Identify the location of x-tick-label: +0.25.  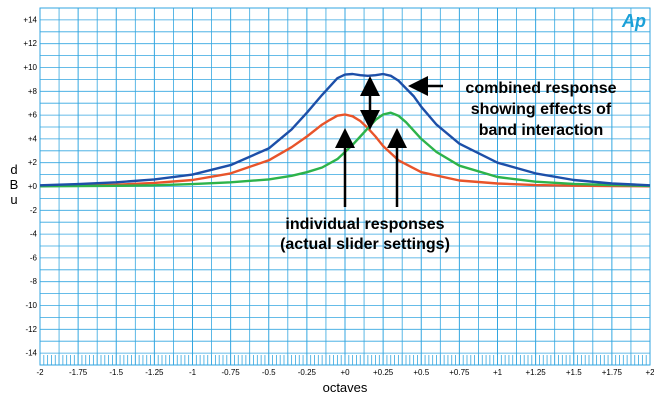
(383, 372).